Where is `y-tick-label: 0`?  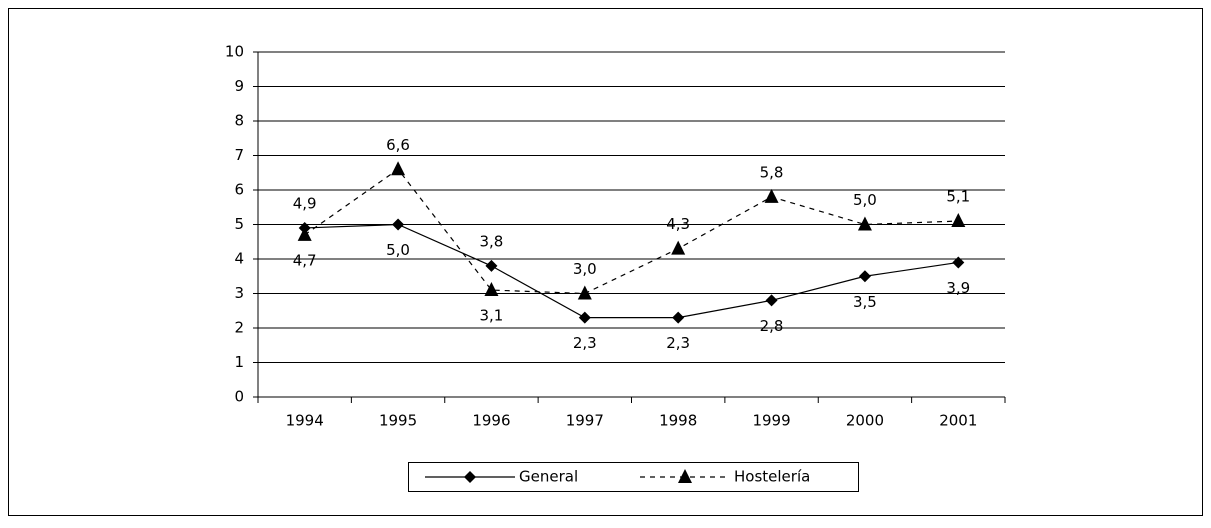 y-tick-label: 0 is located at coordinates (239, 397).